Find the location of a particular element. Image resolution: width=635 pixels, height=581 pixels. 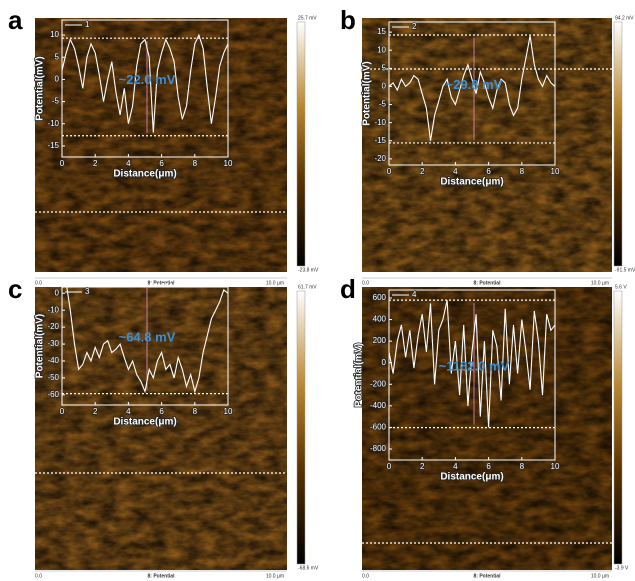

annotation: ~64.8 mV is located at coordinates (147, 336).